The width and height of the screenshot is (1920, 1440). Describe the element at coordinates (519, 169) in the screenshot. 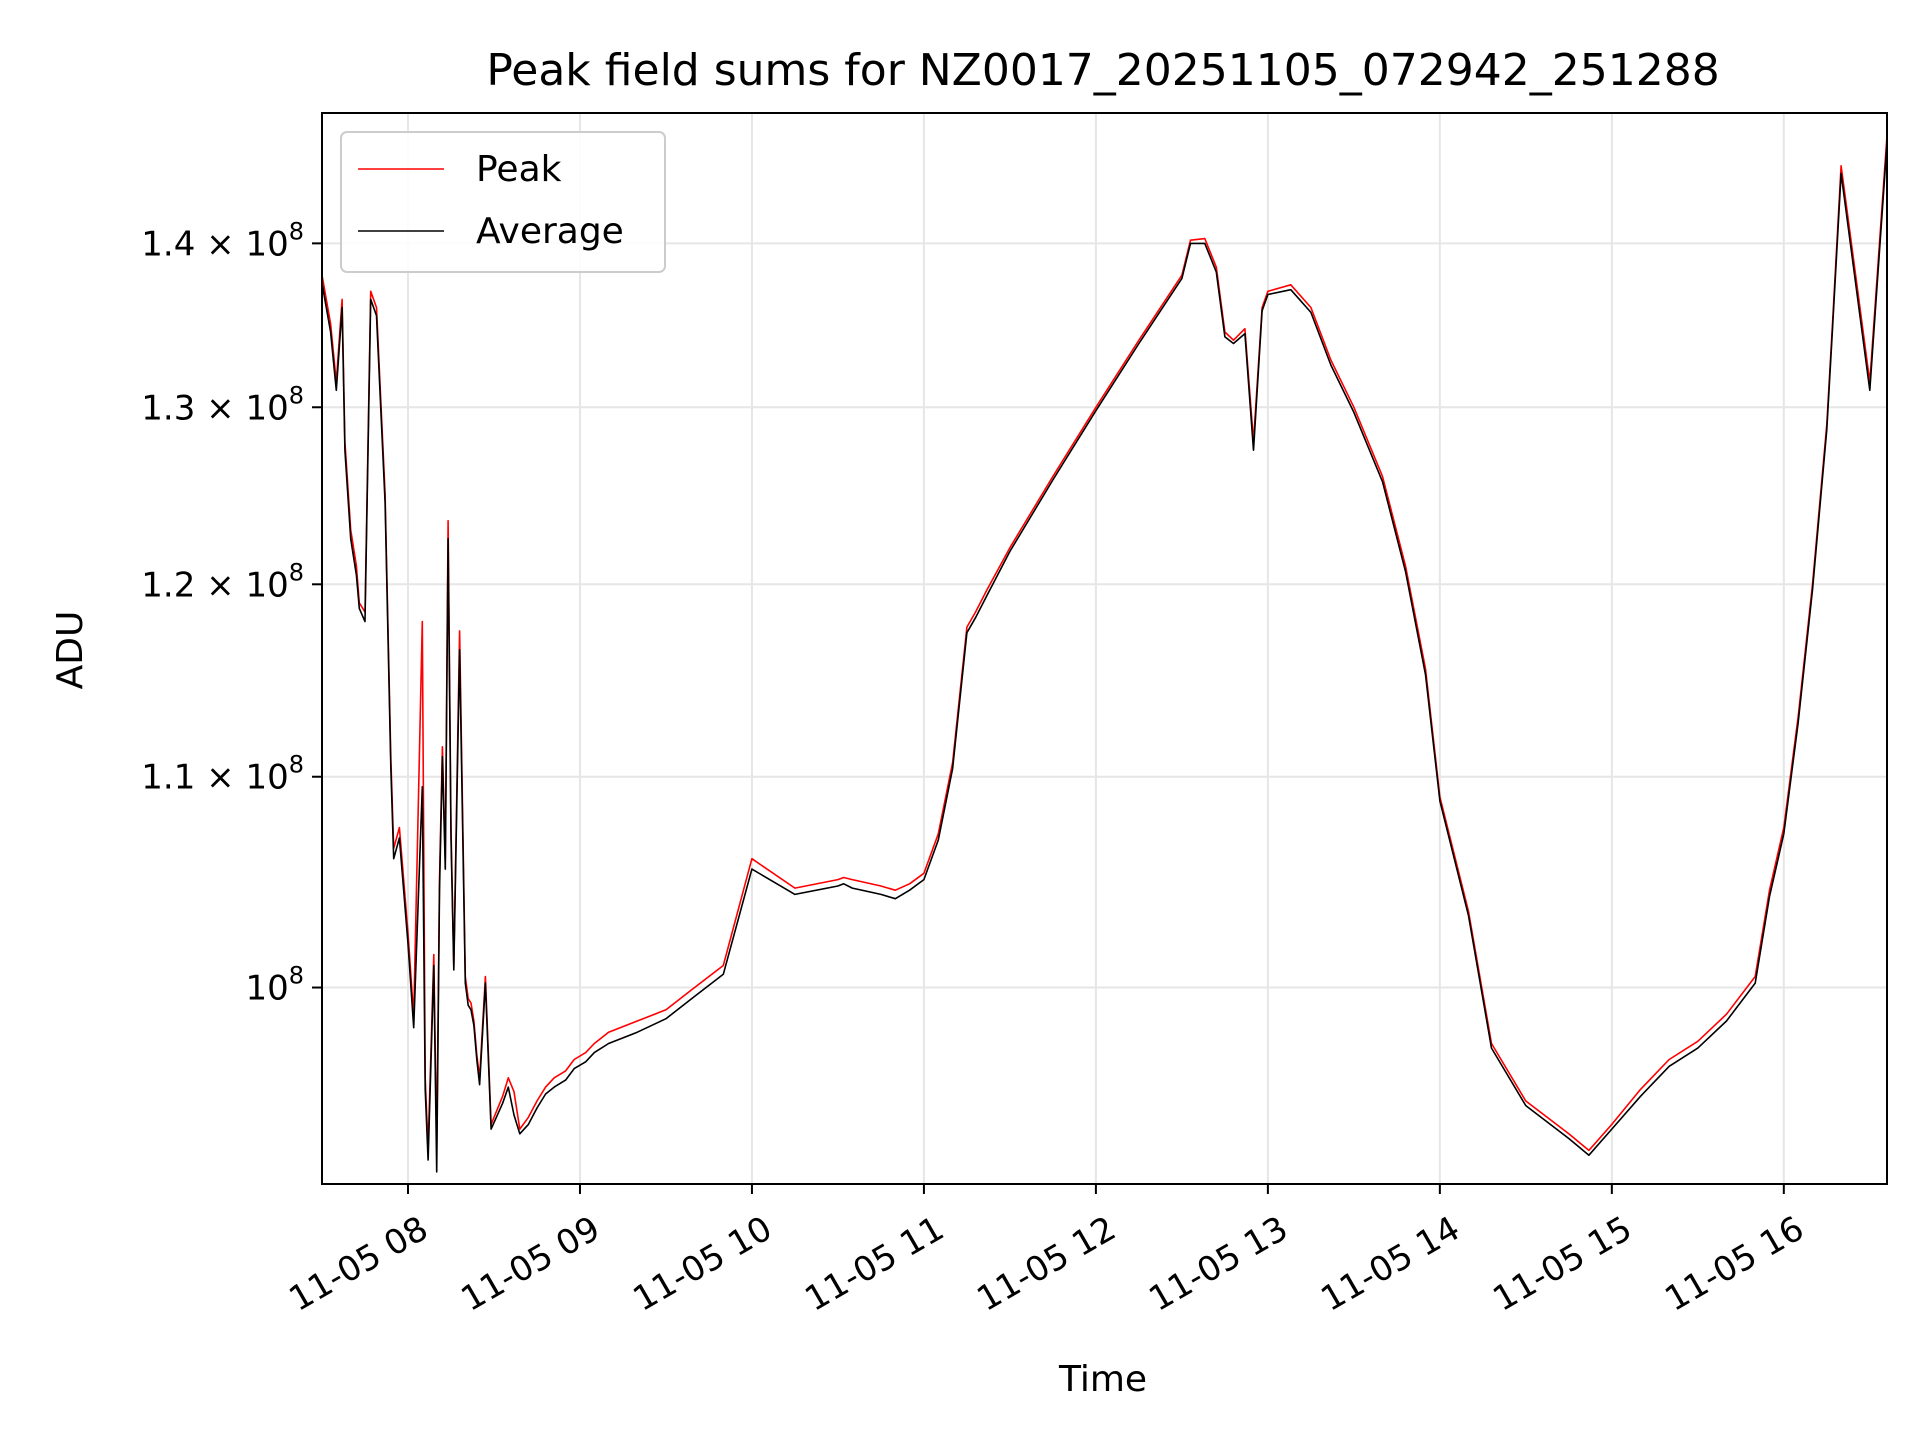

I see `legend-label-peak: Peak` at that location.